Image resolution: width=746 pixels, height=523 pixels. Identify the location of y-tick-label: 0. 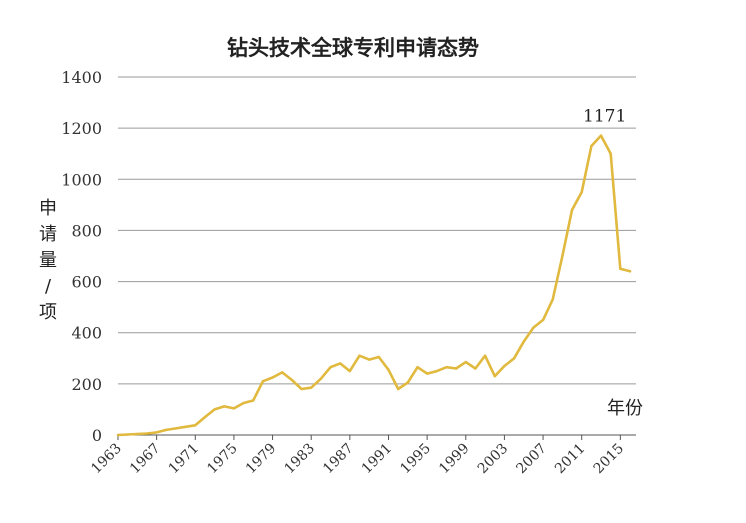
(97, 435).